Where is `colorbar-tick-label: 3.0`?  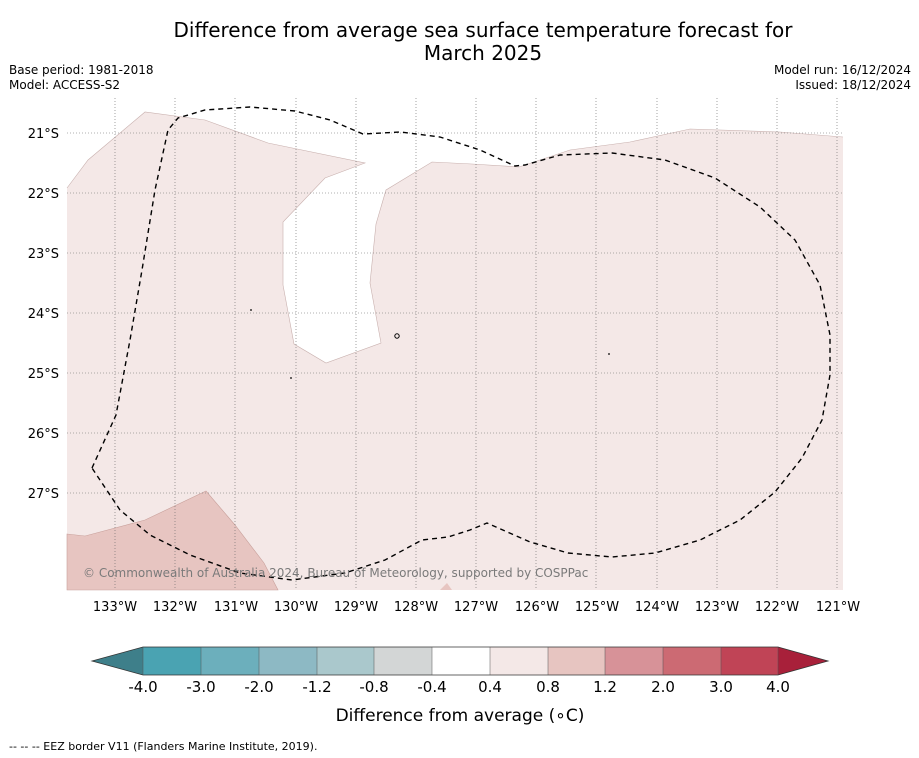
colorbar-tick-label: 3.0 is located at coordinates (721, 687).